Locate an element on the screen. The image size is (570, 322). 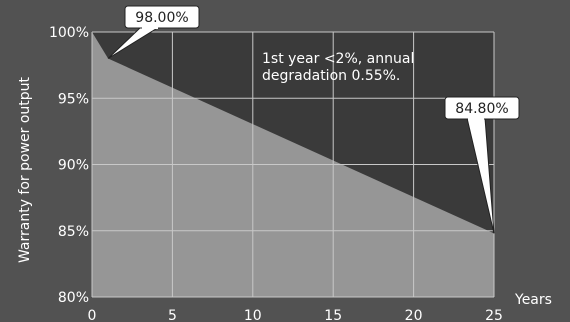
x-tick-label-2: 10 is located at coordinates (253, 315).